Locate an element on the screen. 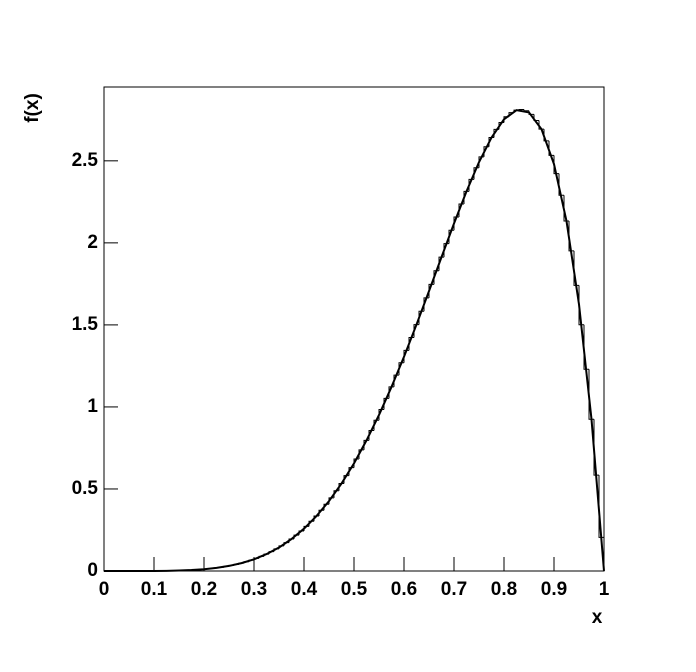  x-tick-label: 0.1 is located at coordinates (154, 589).